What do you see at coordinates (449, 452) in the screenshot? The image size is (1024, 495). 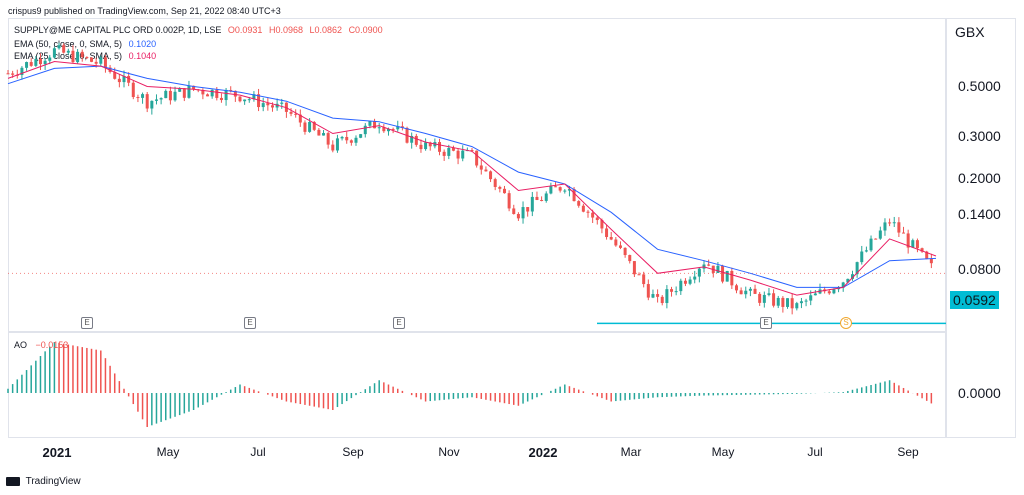 I see `time-tick-4: Nov` at bounding box center [449, 452].